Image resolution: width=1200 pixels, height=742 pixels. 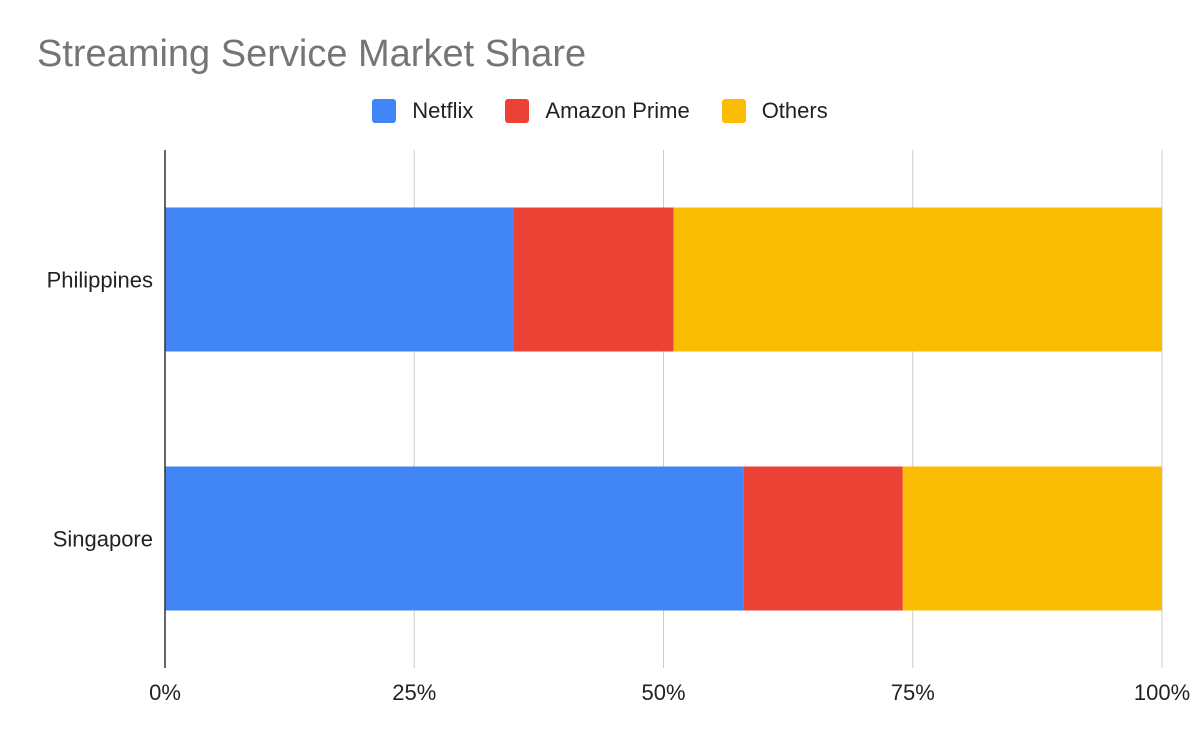 I want to click on x-tick-label: 0%, so click(x=165, y=692).